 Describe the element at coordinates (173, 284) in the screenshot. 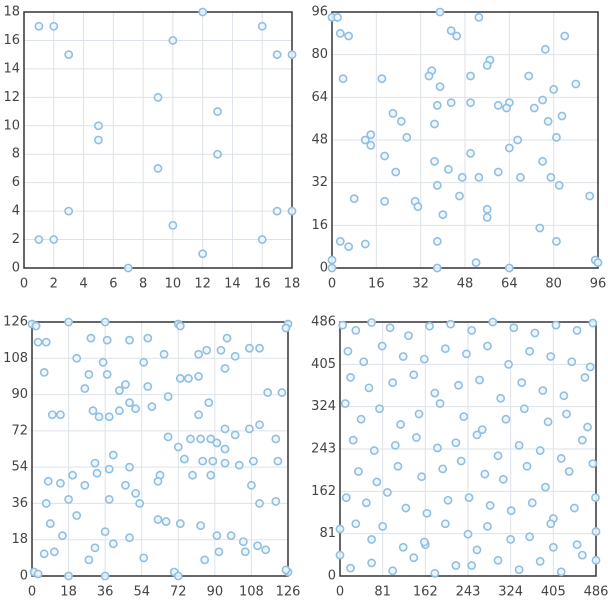

I see `x-tick-label: 10` at that location.